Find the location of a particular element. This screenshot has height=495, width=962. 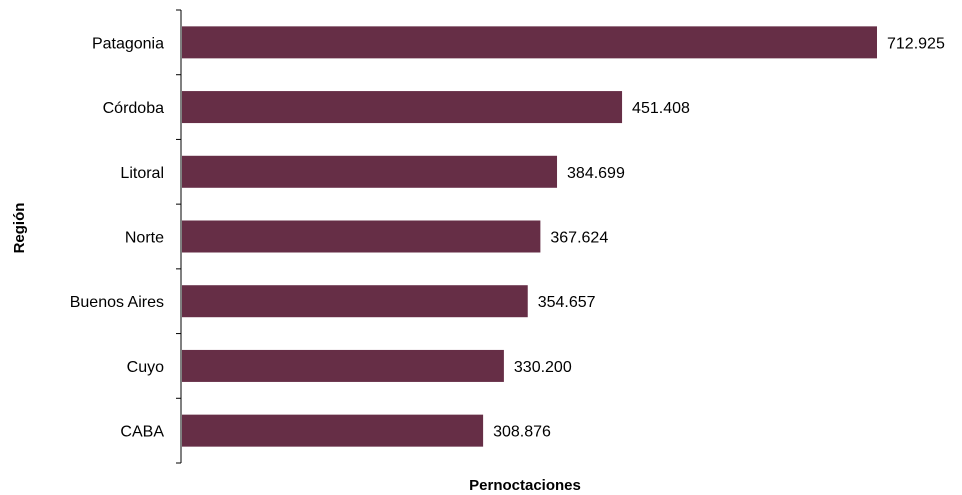

data-label: 330.200 is located at coordinates (543, 367).